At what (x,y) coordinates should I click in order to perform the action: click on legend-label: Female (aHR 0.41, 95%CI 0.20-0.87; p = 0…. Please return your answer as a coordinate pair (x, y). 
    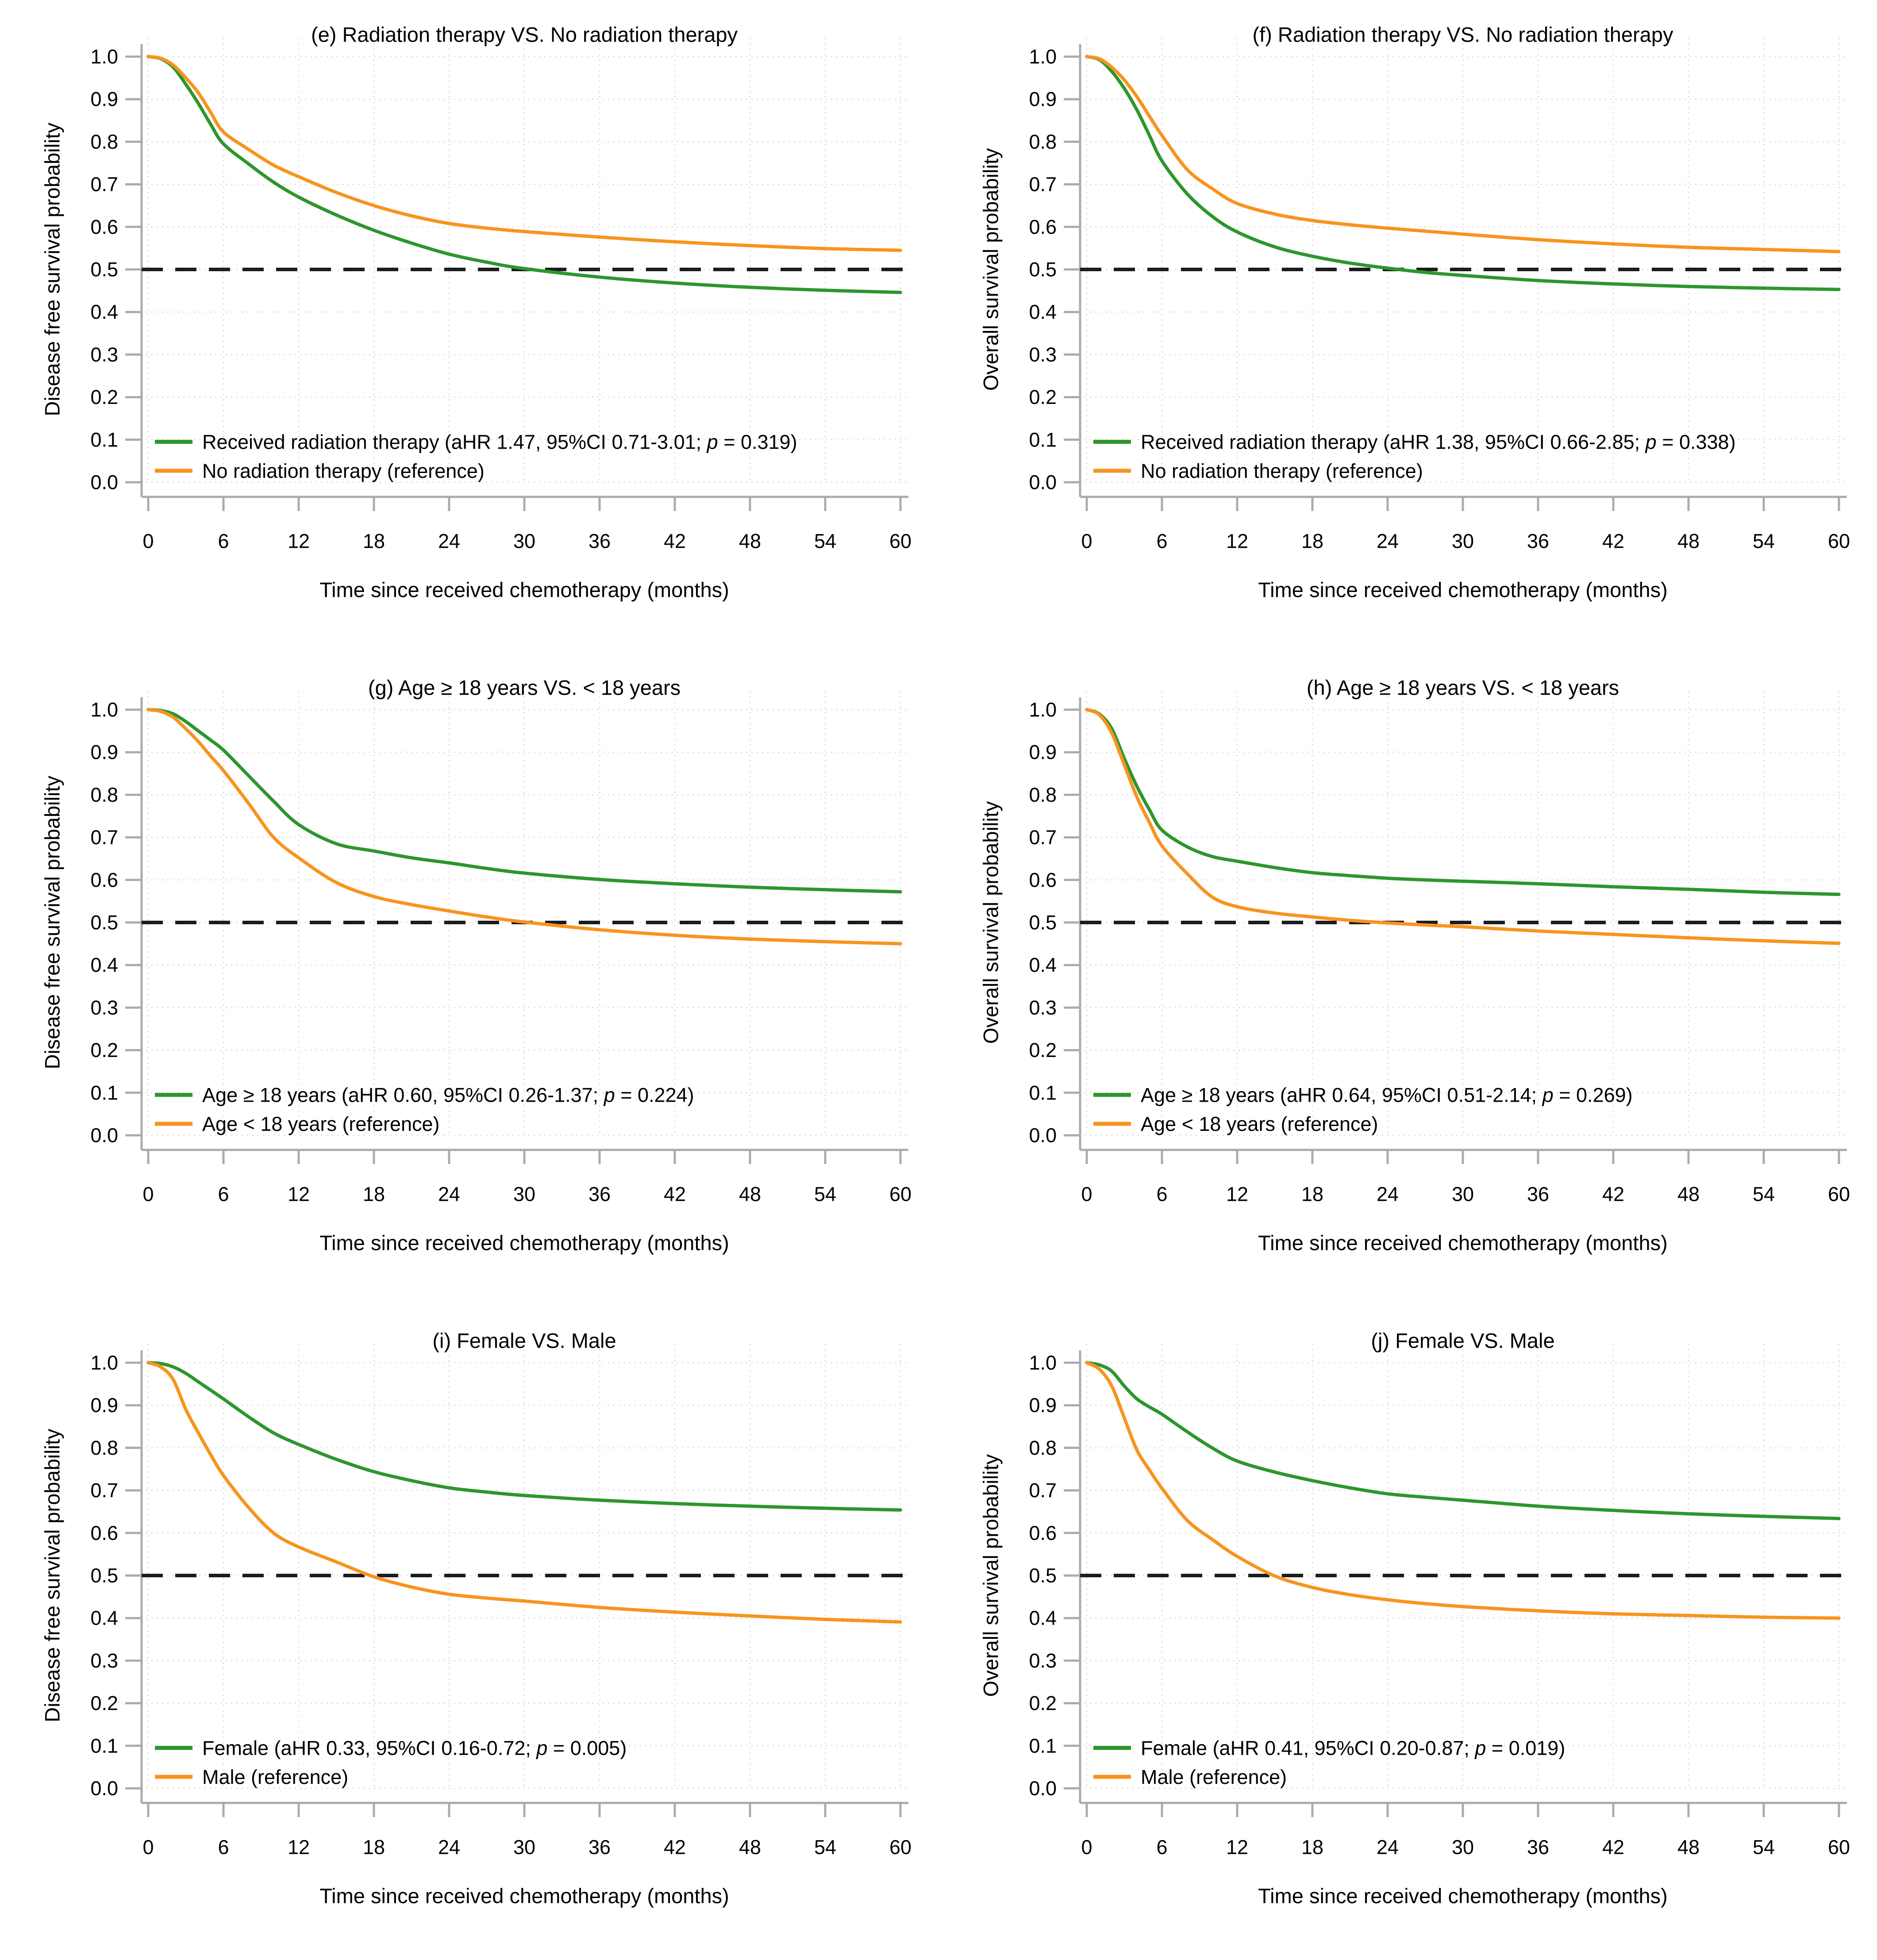
    Looking at the image, I should click on (1353, 1748).